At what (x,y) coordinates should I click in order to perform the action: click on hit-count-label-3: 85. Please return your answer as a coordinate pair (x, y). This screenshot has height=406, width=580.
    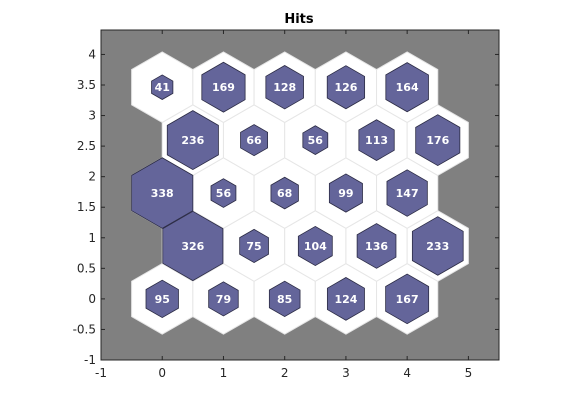
    Looking at the image, I should click on (284, 299).